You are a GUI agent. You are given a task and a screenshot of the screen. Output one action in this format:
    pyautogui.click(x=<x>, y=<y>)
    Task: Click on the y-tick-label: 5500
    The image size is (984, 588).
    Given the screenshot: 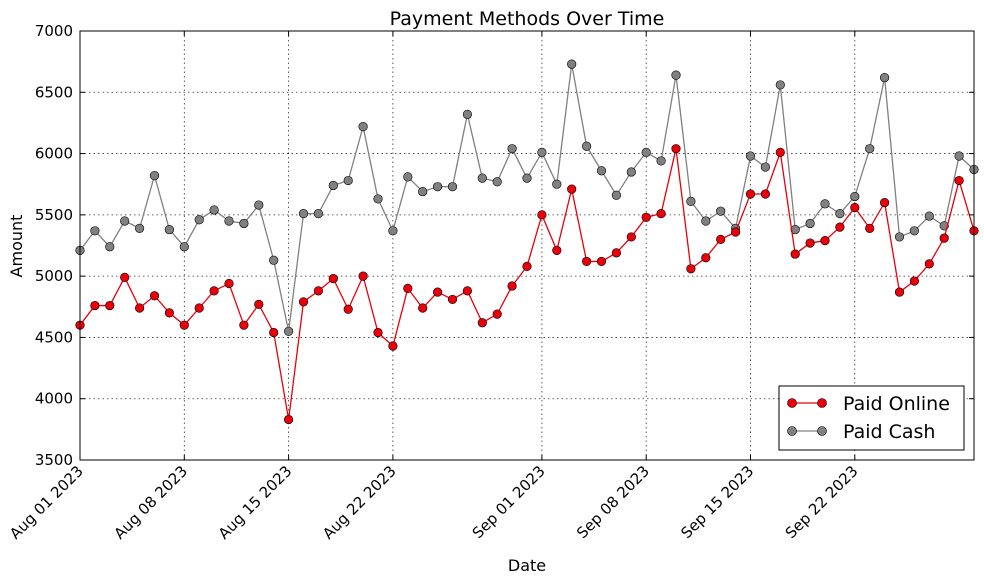 What is the action you would take?
    pyautogui.click(x=54, y=215)
    